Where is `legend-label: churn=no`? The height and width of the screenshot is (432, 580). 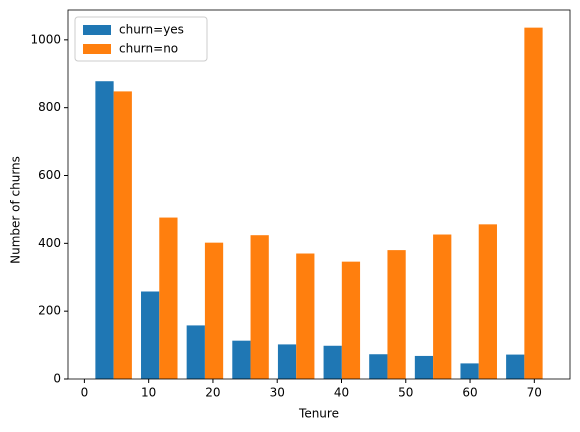 legend-label: churn=no is located at coordinates (148, 49).